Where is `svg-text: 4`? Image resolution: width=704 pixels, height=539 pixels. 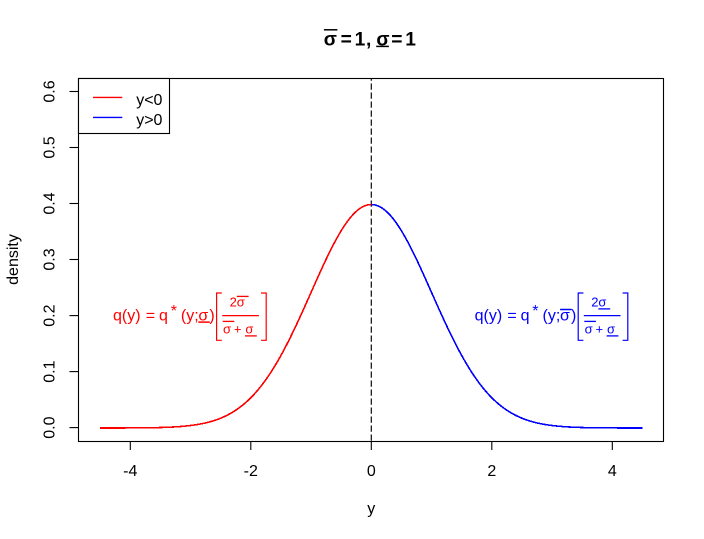
svg-text: 4 is located at coordinates (612, 471).